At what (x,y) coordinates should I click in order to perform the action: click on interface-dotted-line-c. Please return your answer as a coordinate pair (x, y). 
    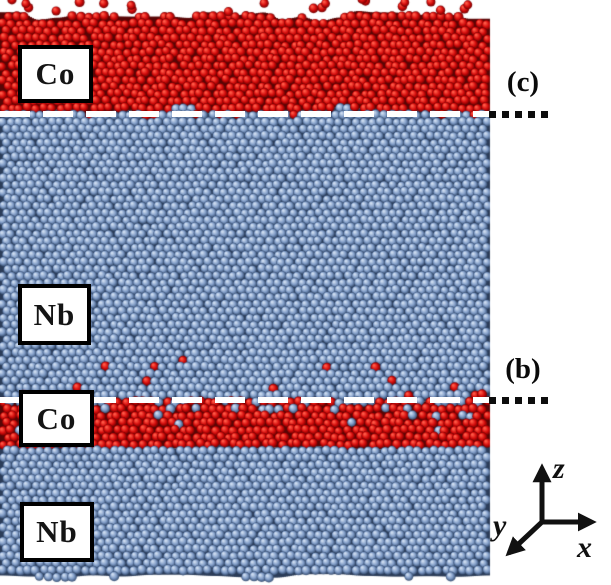
    Looking at the image, I should click on (520, 114).